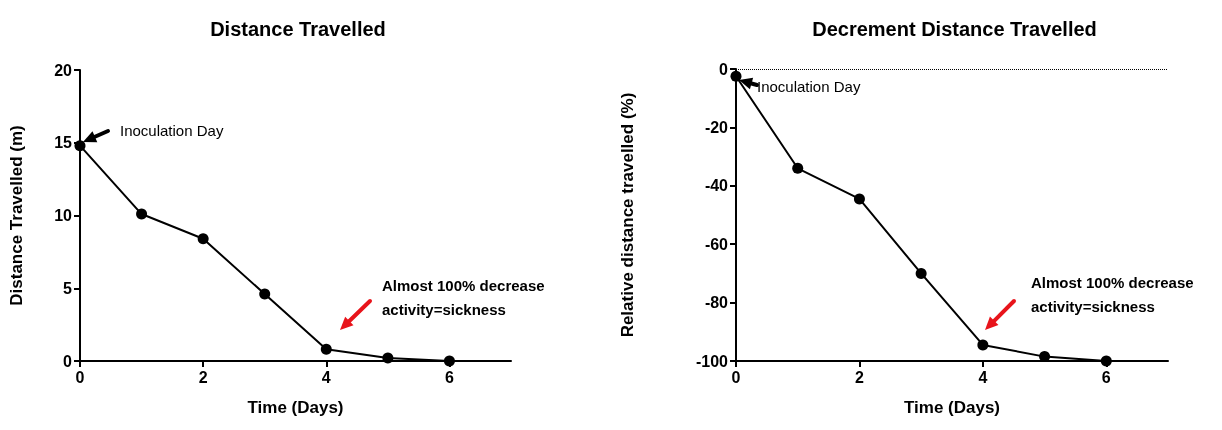 The height and width of the screenshot is (430, 1222). What do you see at coordinates (68, 288) in the screenshot?
I see `y-tick-label: 5` at bounding box center [68, 288].